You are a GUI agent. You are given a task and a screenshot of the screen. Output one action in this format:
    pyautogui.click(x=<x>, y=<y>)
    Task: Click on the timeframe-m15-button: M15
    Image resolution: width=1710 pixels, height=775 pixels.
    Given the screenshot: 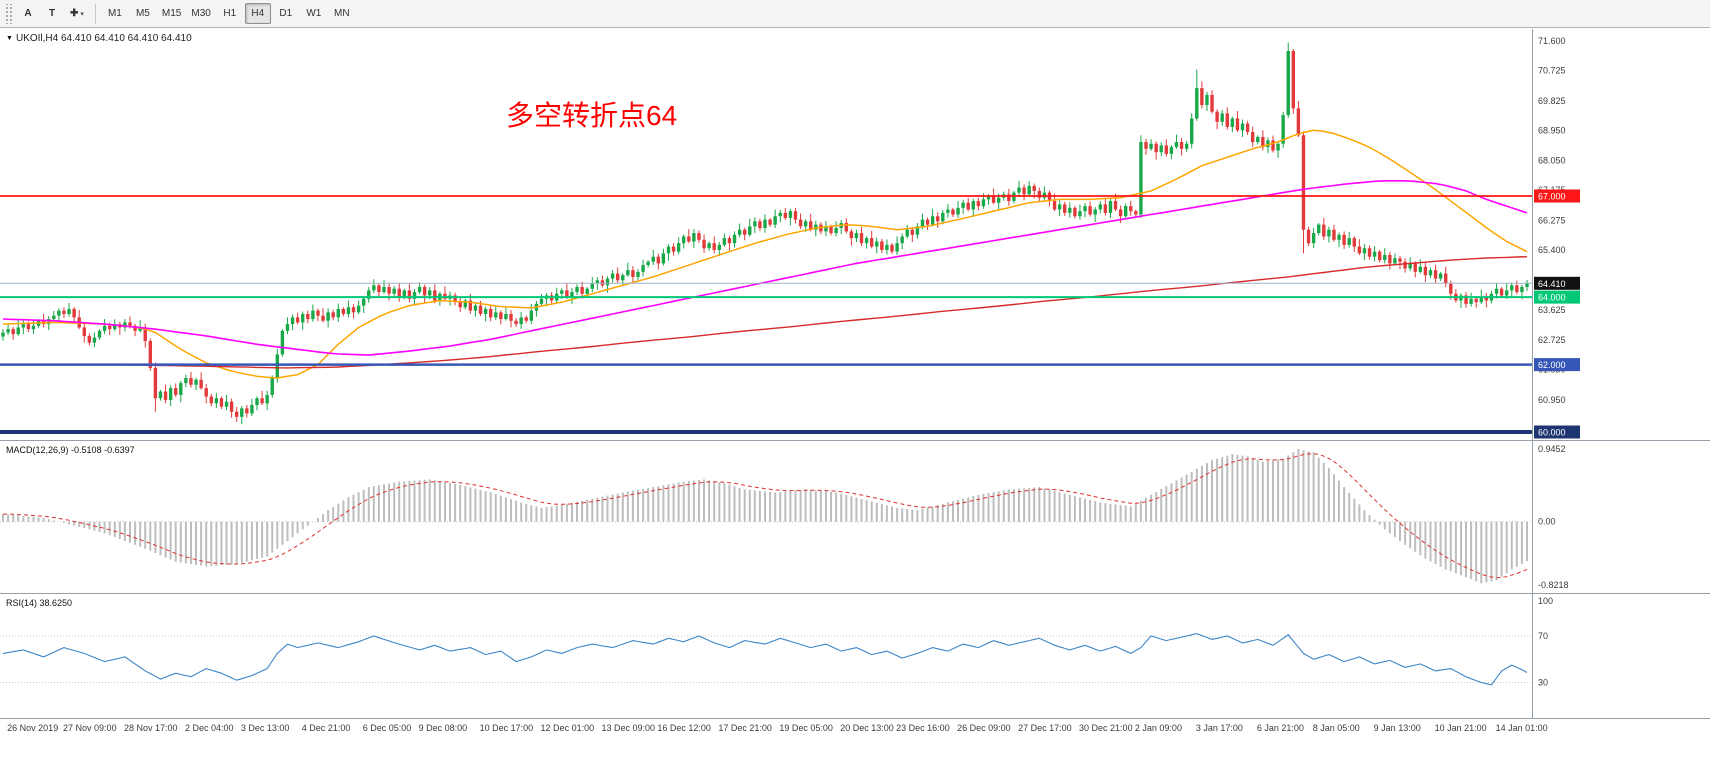 What is the action you would take?
    pyautogui.click(x=171, y=13)
    